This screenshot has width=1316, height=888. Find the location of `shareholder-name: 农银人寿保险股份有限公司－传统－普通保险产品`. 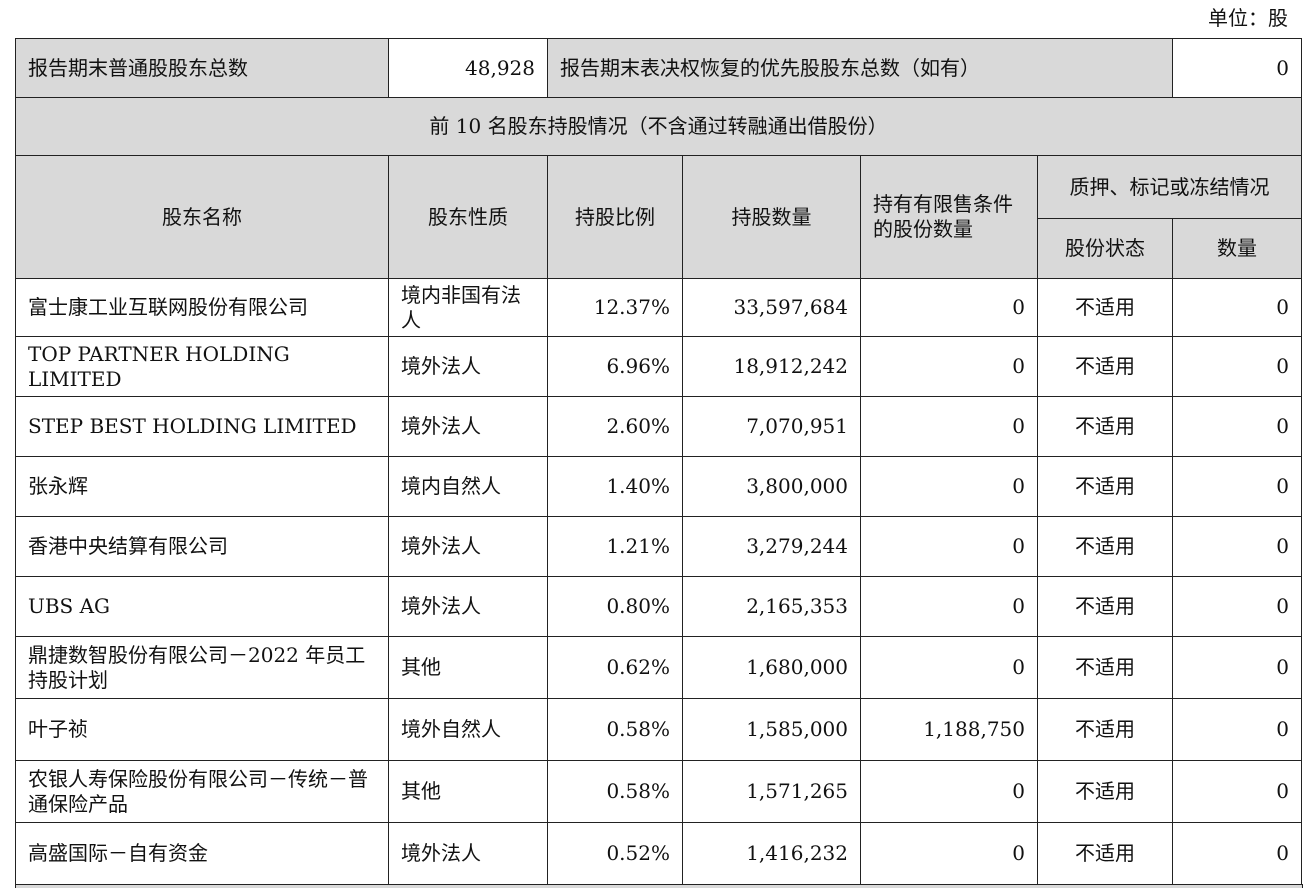

shareholder-name: 农银人寿保险股份有限公司－传统－普通保险产品 is located at coordinates (202, 791).